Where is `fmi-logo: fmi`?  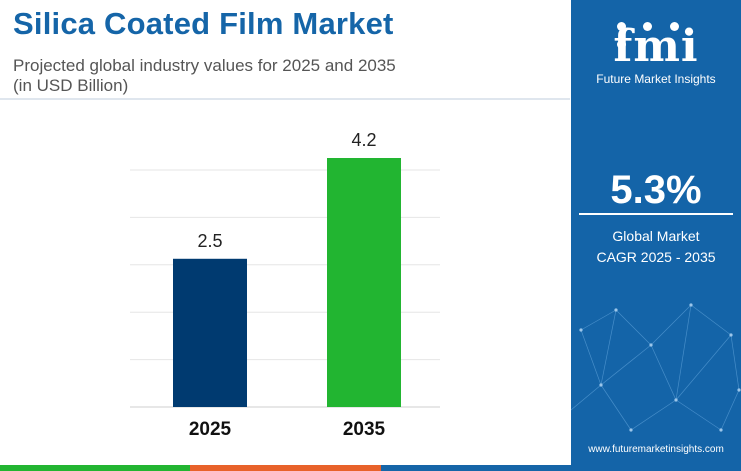
fmi-logo: fmi is located at coordinates (656, 45).